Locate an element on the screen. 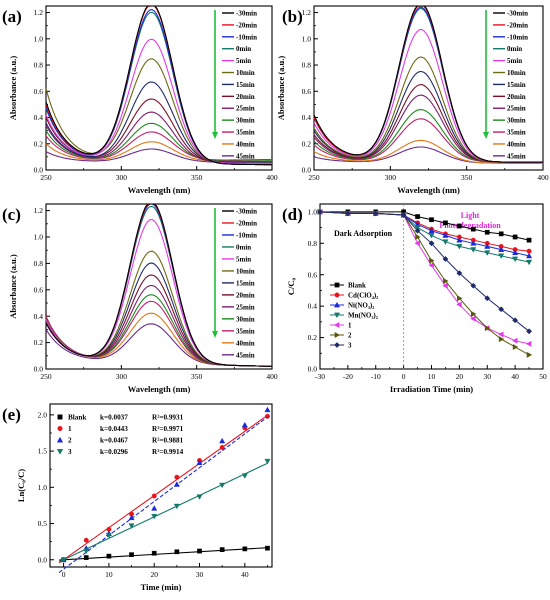  legend-item: 25min is located at coordinates (238, 109).